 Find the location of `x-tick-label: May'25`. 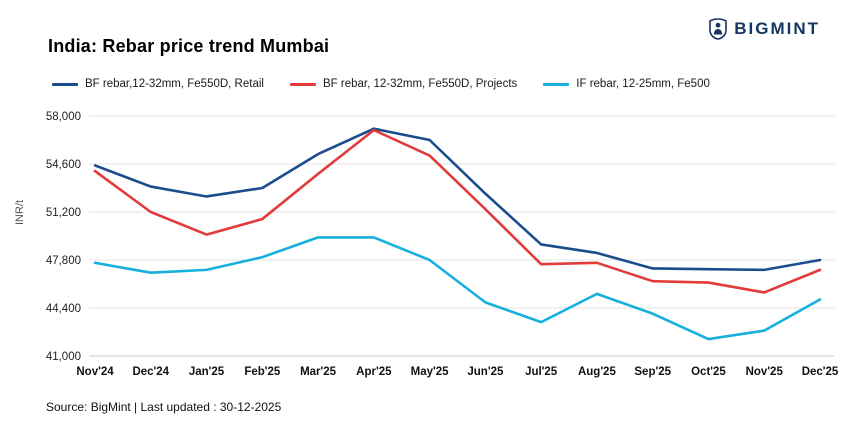

x-tick-label: May'25 is located at coordinates (430, 372).